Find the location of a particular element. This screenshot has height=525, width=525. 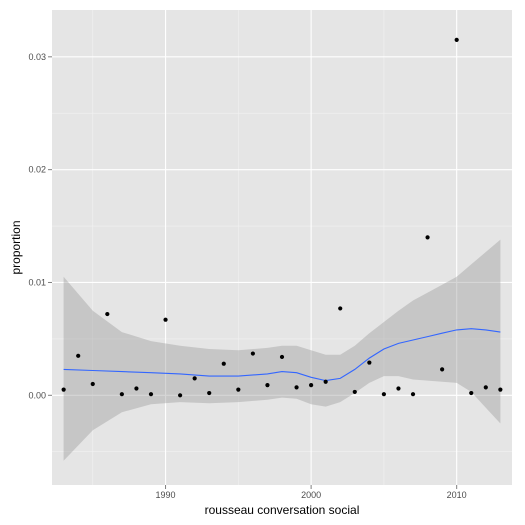

smooth-line is located at coordinates (282, 355).